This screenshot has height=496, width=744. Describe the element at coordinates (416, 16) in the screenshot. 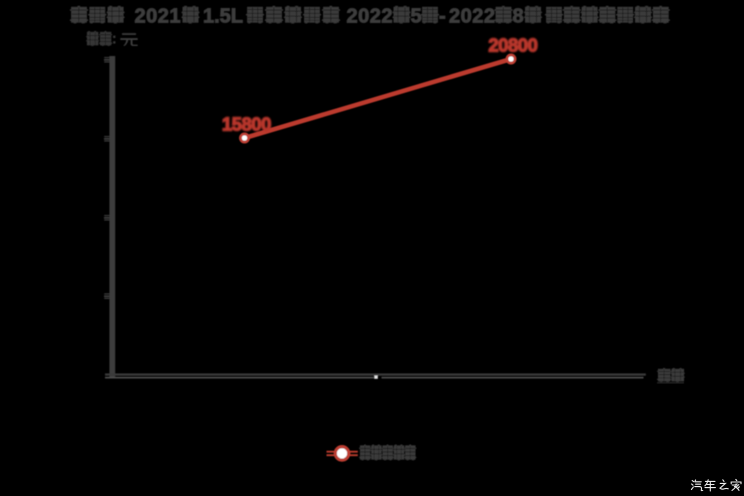

I see `svg-text: 5` at that location.